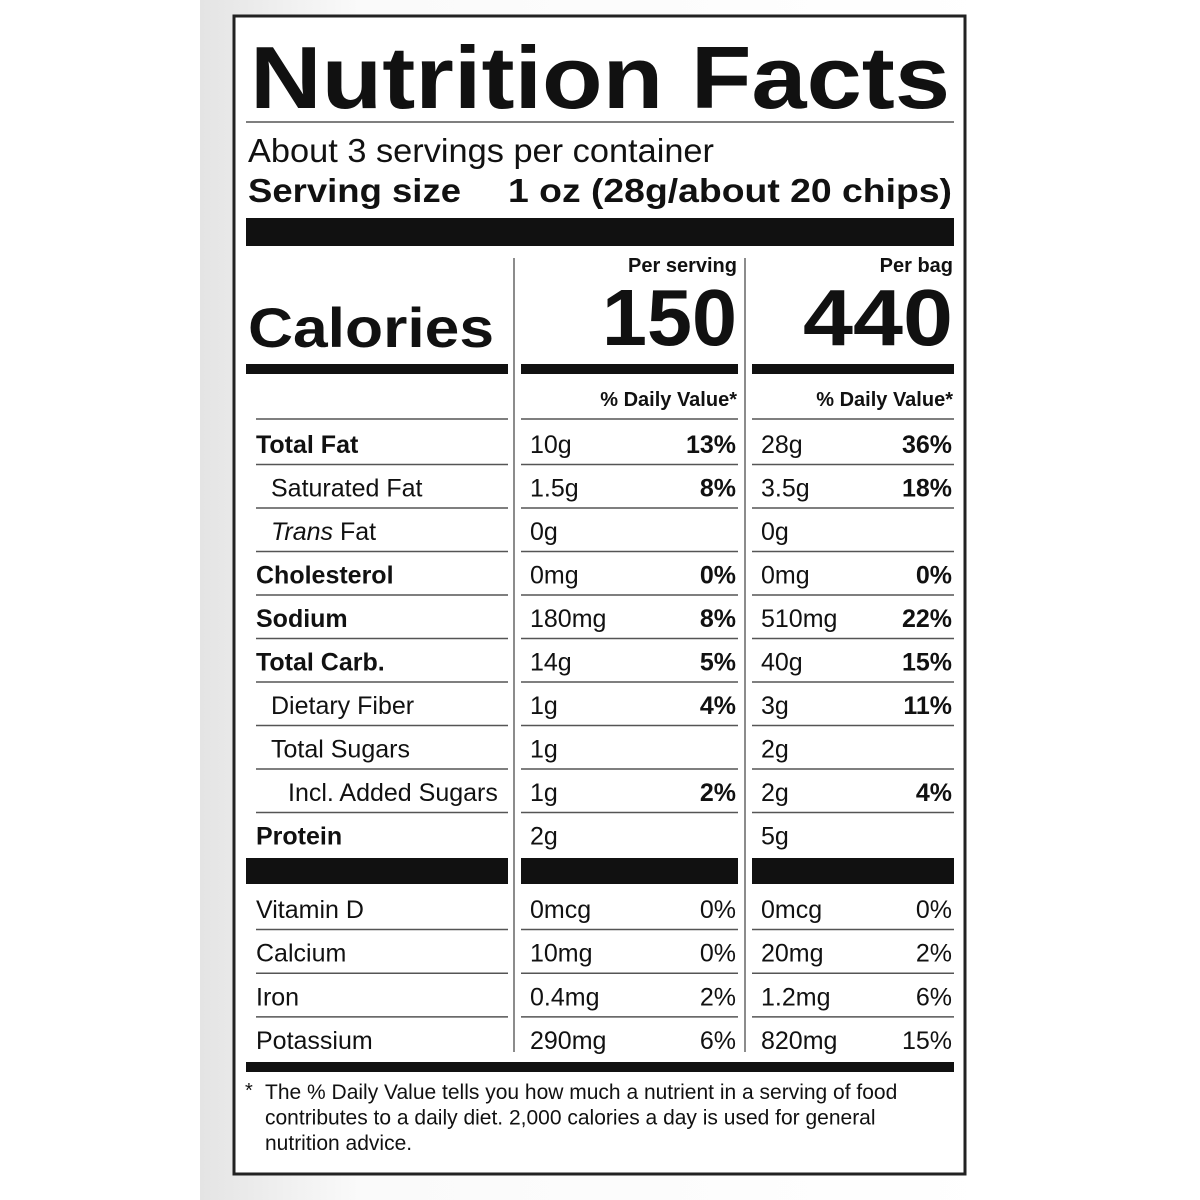 Image resolution: width=1200 pixels, height=1200 pixels. Describe the element at coordinates (785, 489) in the screenshot. I see `amount: 3.5g` at that location.